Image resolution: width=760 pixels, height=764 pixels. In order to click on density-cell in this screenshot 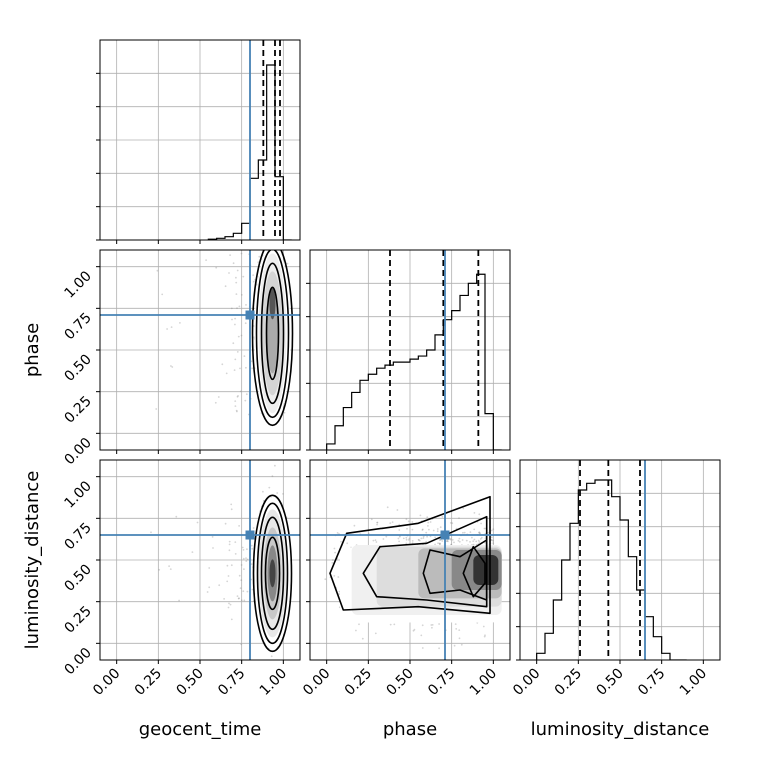, I will do `click(272, 333)`.